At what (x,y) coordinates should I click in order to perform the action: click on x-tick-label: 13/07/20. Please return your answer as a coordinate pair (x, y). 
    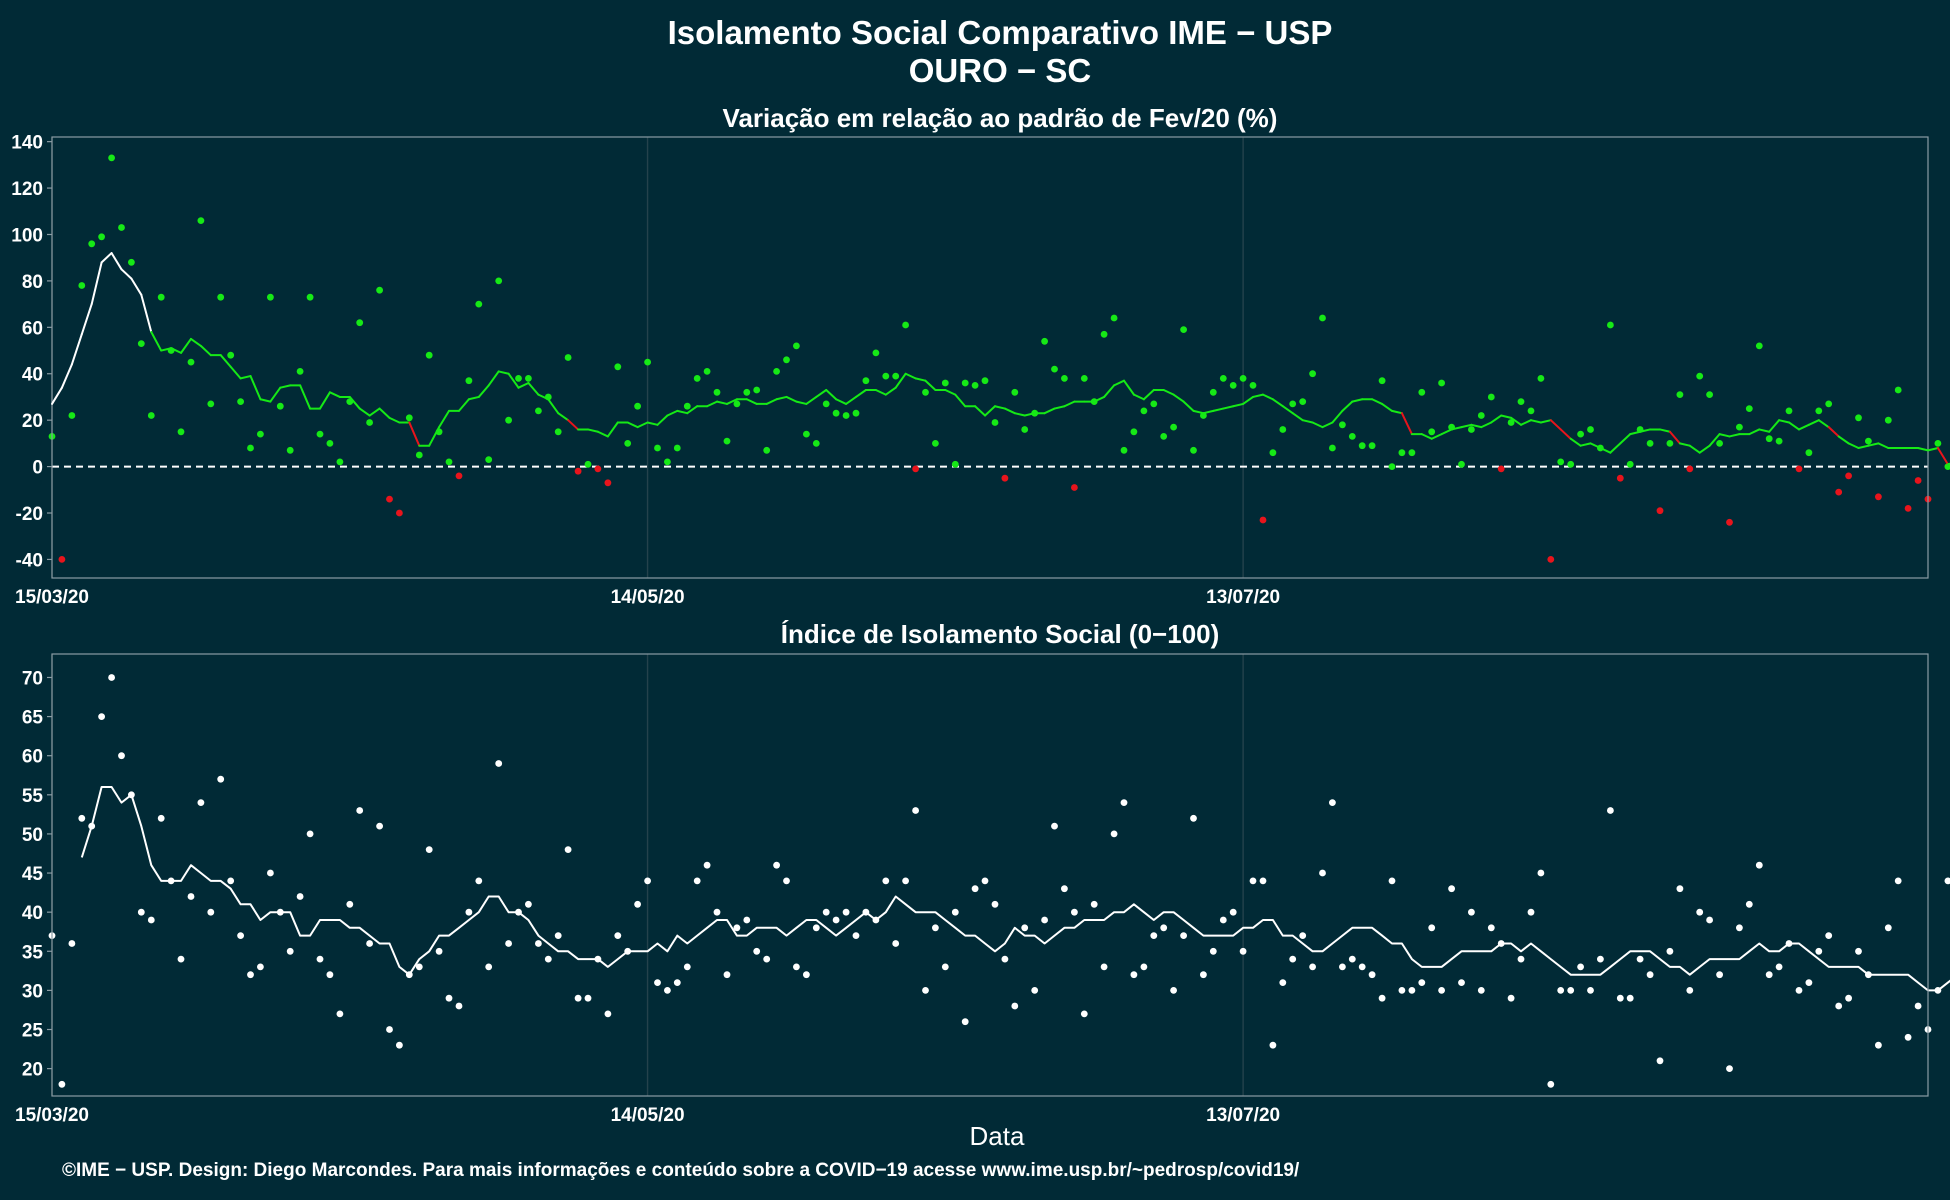
    Looking at the image, I should click on (1243, 597).